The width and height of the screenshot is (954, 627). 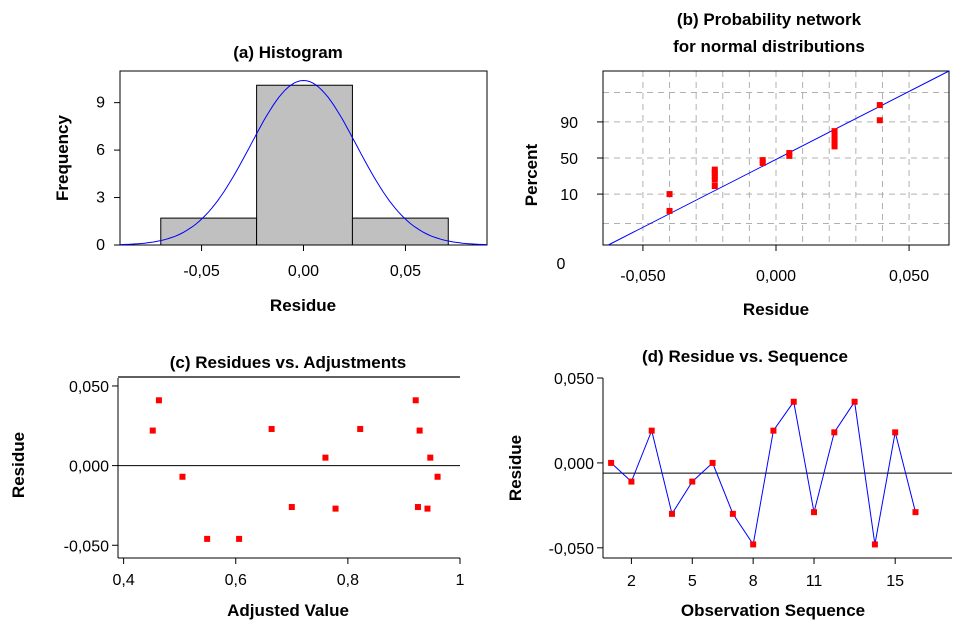 I want to click on panel-b-x-tick-label-3: 0,050, so click(x=909, y=276).